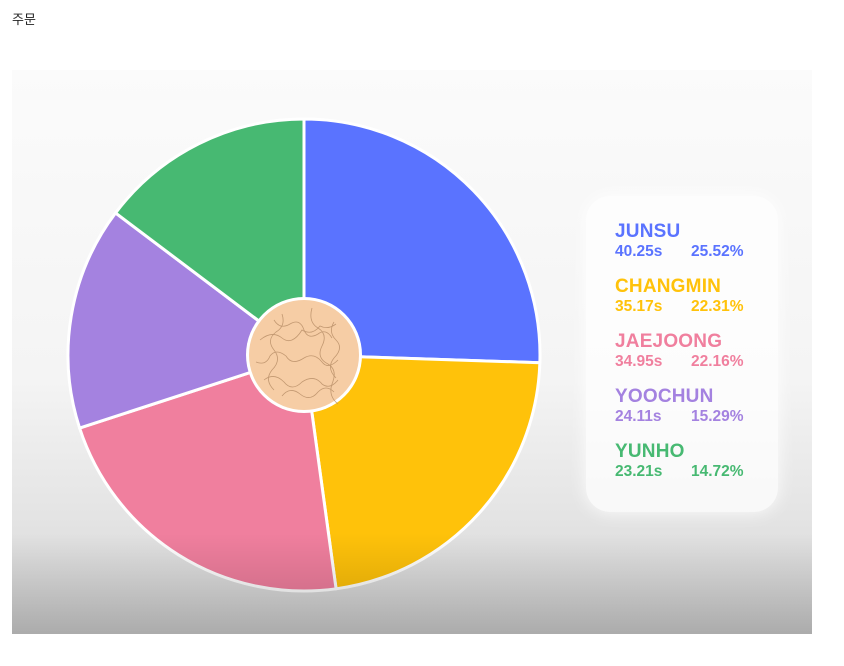 The image size is (844, 666). What do you see at coordinates (639, 361) in the screenshot?
I see `legend-time: 34.95s` at bounding box center [639, 361].